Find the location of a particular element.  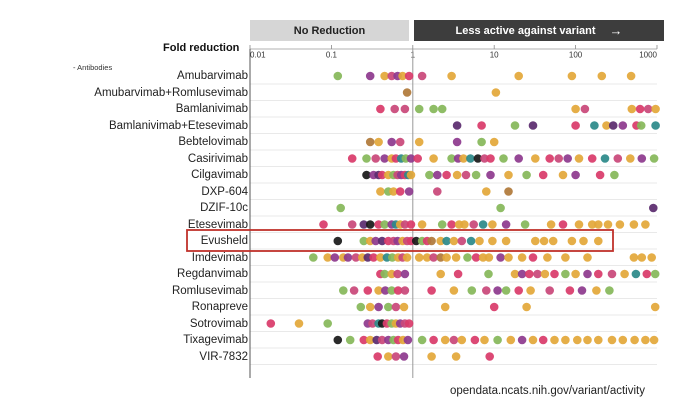

row-label: Sotrovimab is located at coordinates (218, 323).